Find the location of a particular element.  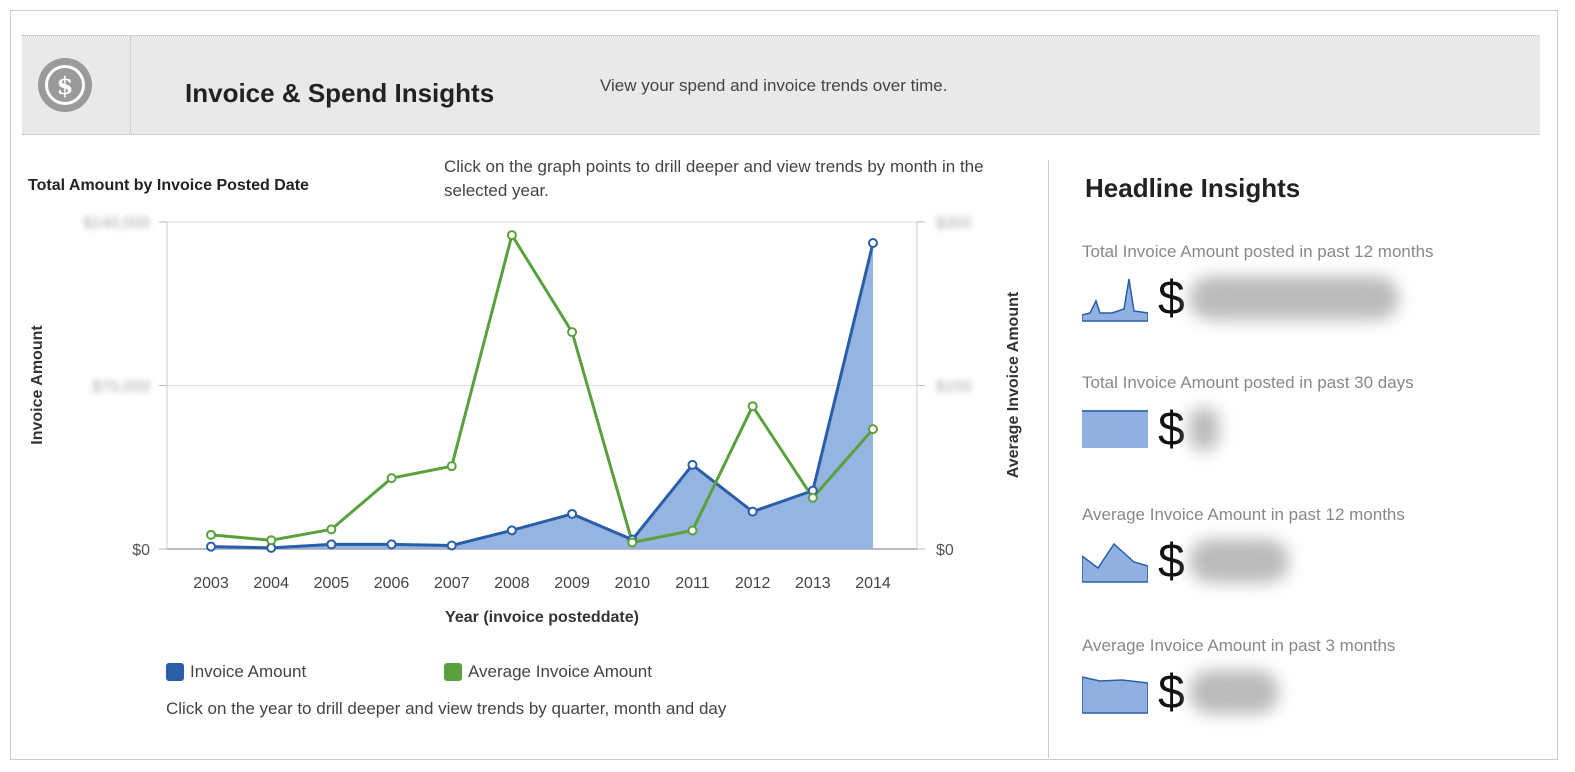

sparkline-declining is located at coordinates (1115, 695).